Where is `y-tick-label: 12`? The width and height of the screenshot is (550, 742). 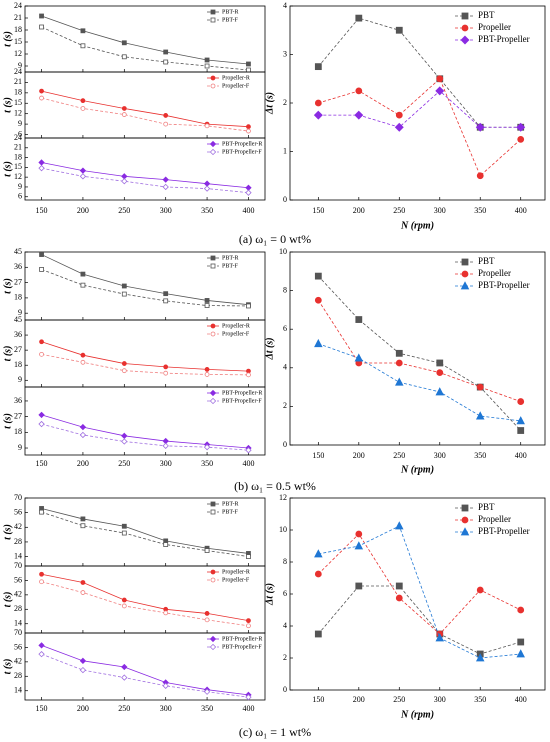 y-tick-label: 12 is located at coordinates (18, 113).